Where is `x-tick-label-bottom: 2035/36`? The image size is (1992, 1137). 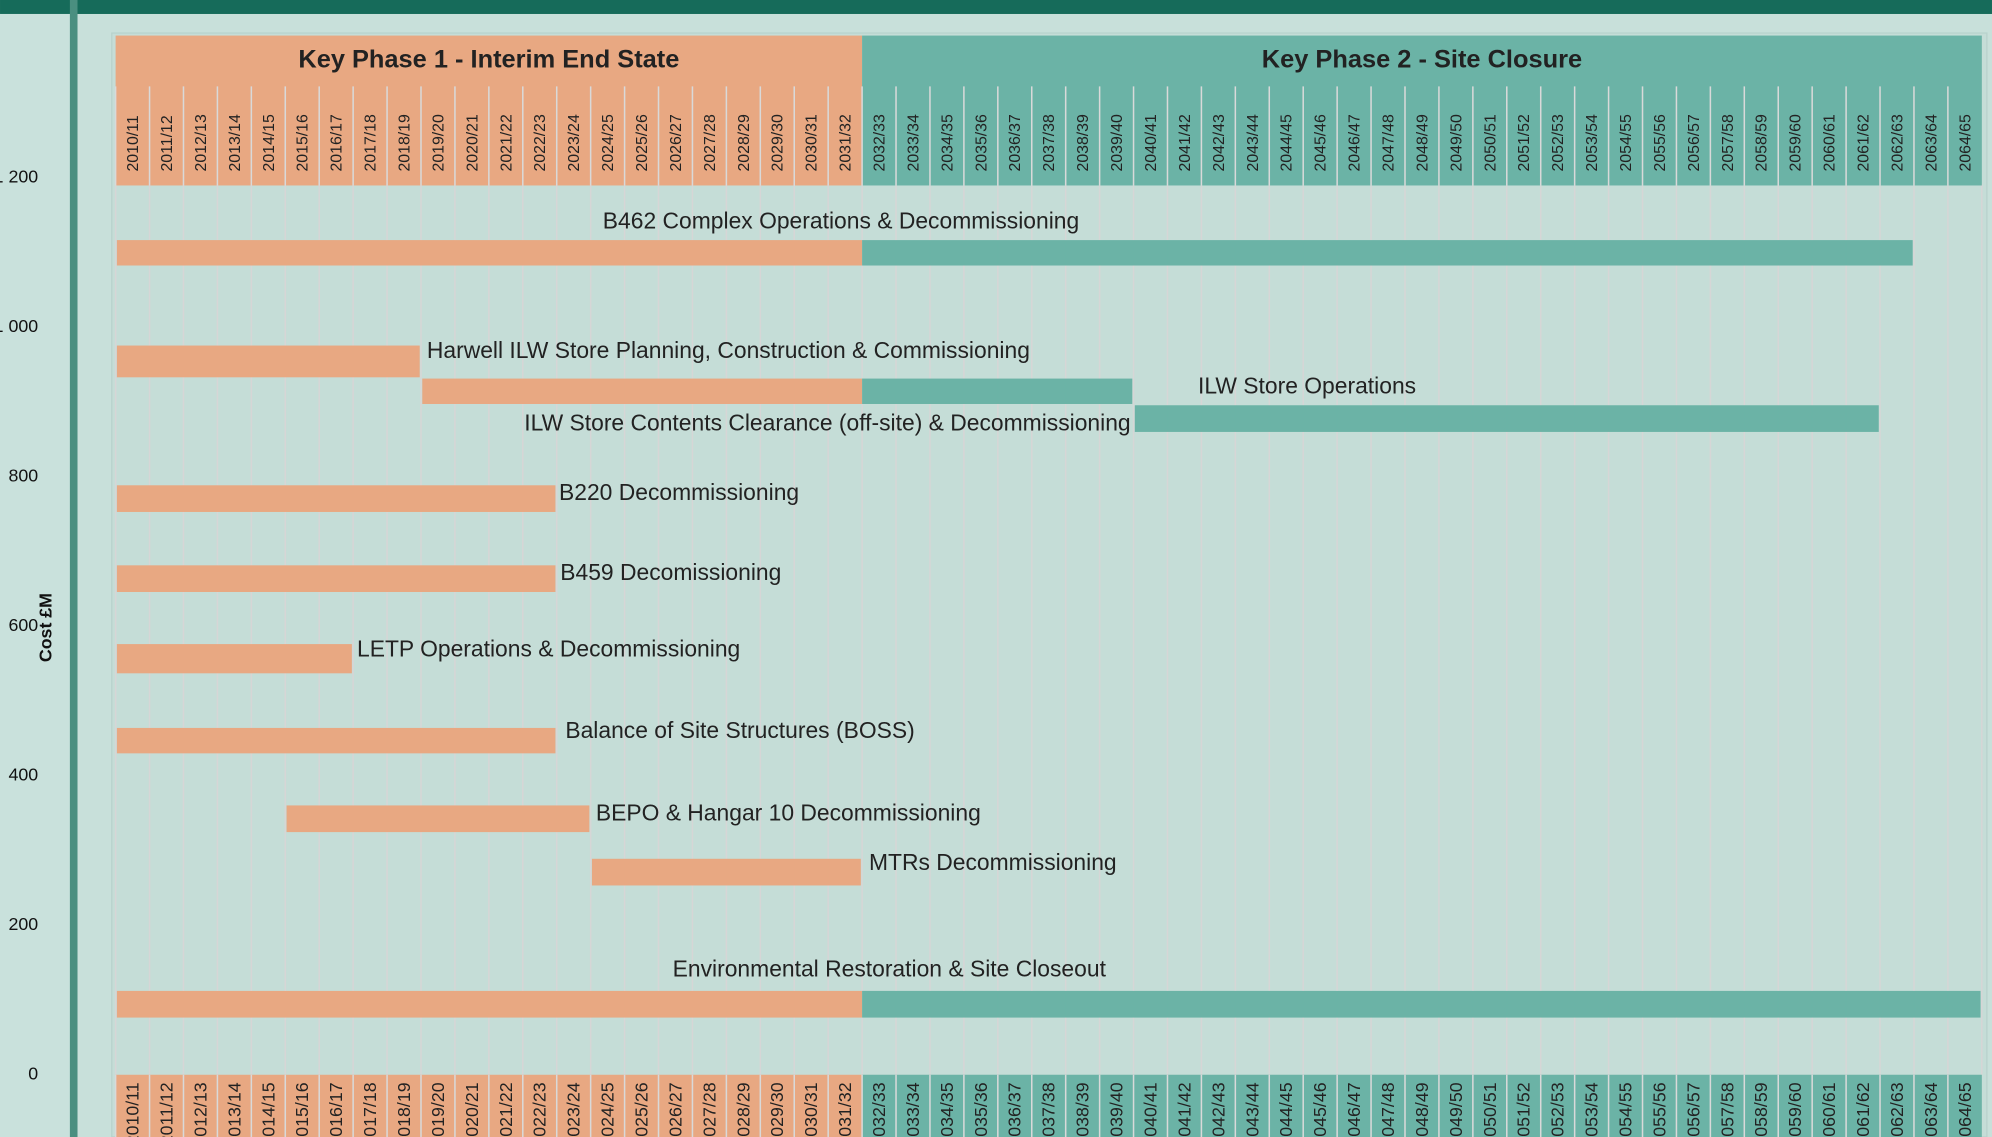 x-tick-label-bottom: 2035/36 is located at coordinates (981, 1109).